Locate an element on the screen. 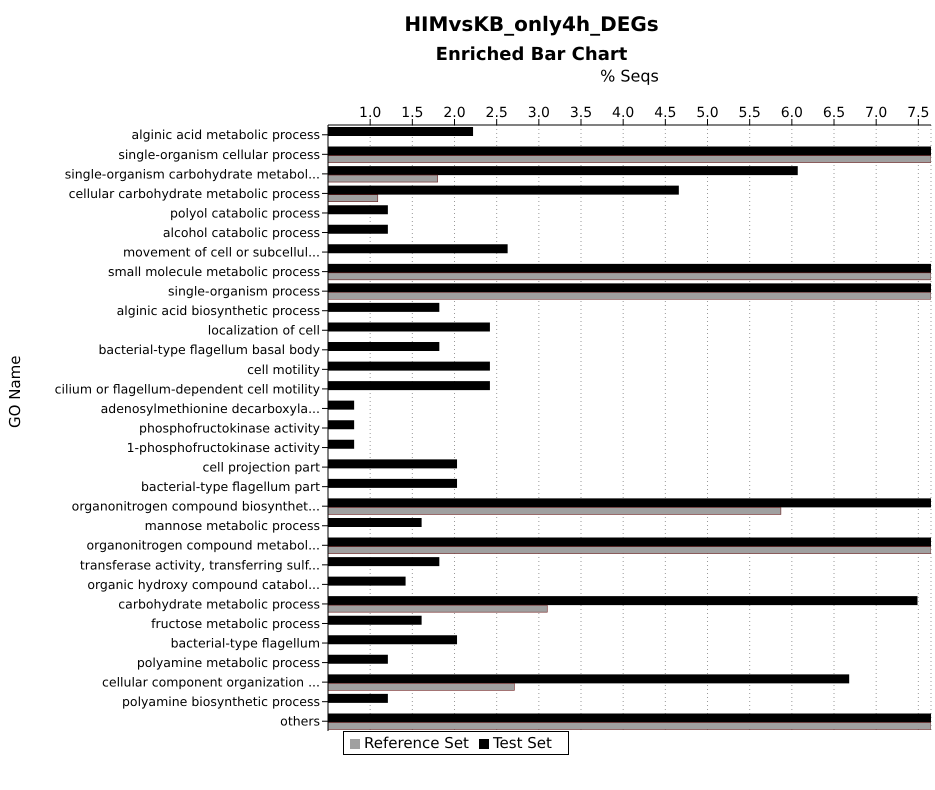 This screenshot has height=790, width=935. y-tick-label: bacterial-type flagellum basal body is located at coordinates (209, 350).